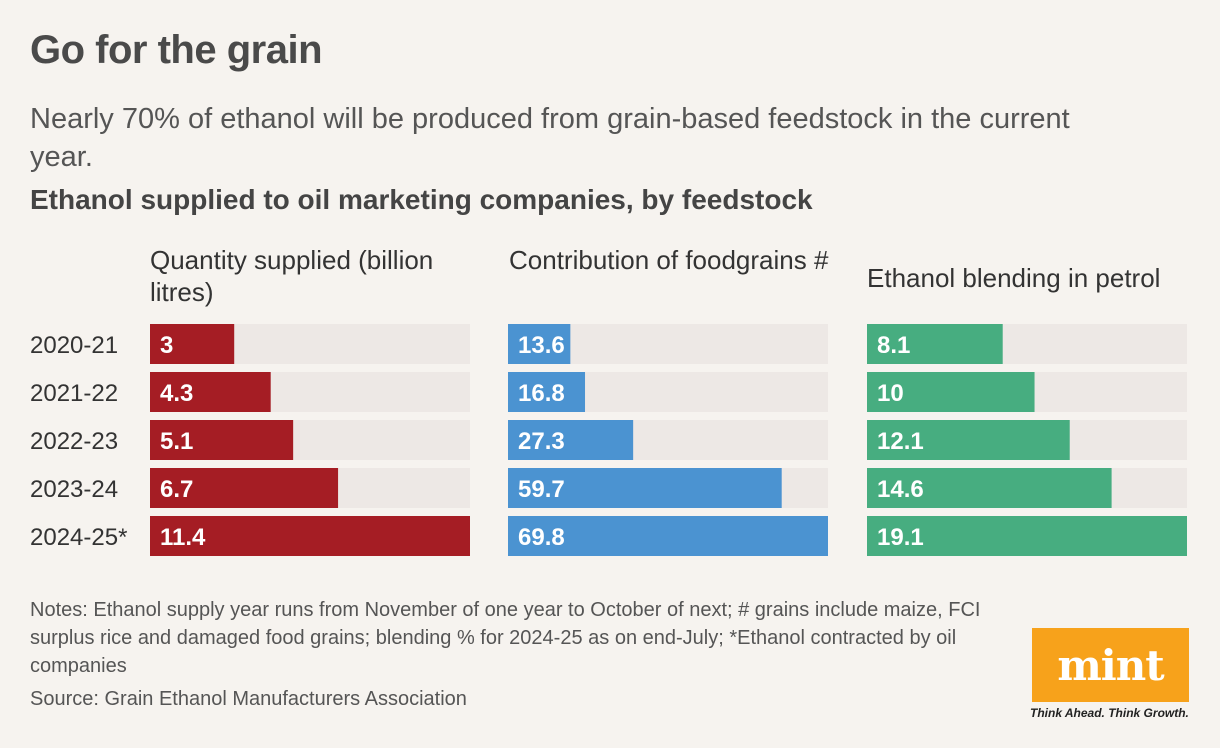 This screenshot has height=748, width=1220. What do you see at coordinates (541, 441) in the screenshot?
I see `foodgrains-value-label: 27.3` at bounding box center [541, 441].